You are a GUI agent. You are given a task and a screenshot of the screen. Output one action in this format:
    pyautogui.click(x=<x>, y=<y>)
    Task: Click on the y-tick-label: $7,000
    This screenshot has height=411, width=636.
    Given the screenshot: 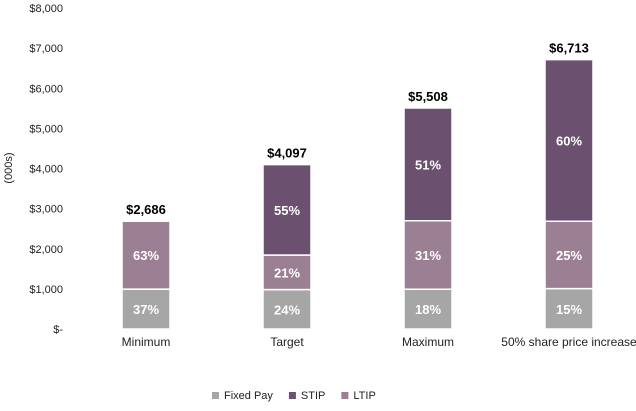 What is the action you would take?
    pyautogui.click(x=46, y=49)
    